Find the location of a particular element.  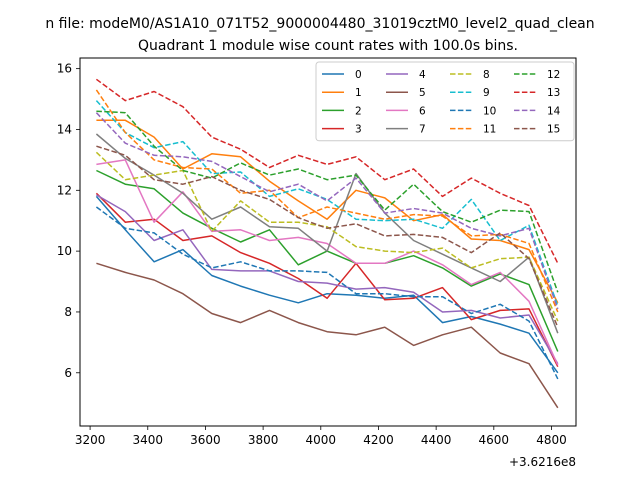

y-tick-label: 16 is located at coordinates (64, 69).